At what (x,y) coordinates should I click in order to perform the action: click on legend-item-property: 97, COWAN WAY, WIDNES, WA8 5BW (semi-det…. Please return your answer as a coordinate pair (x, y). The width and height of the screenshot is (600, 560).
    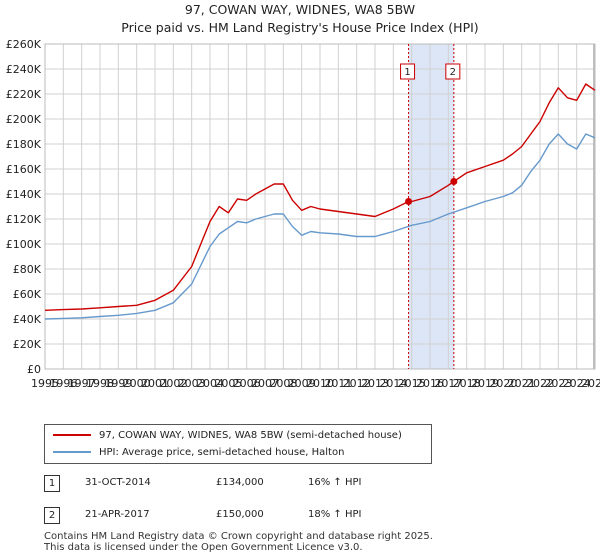
    Looking at the image, I should click on (227, 435).